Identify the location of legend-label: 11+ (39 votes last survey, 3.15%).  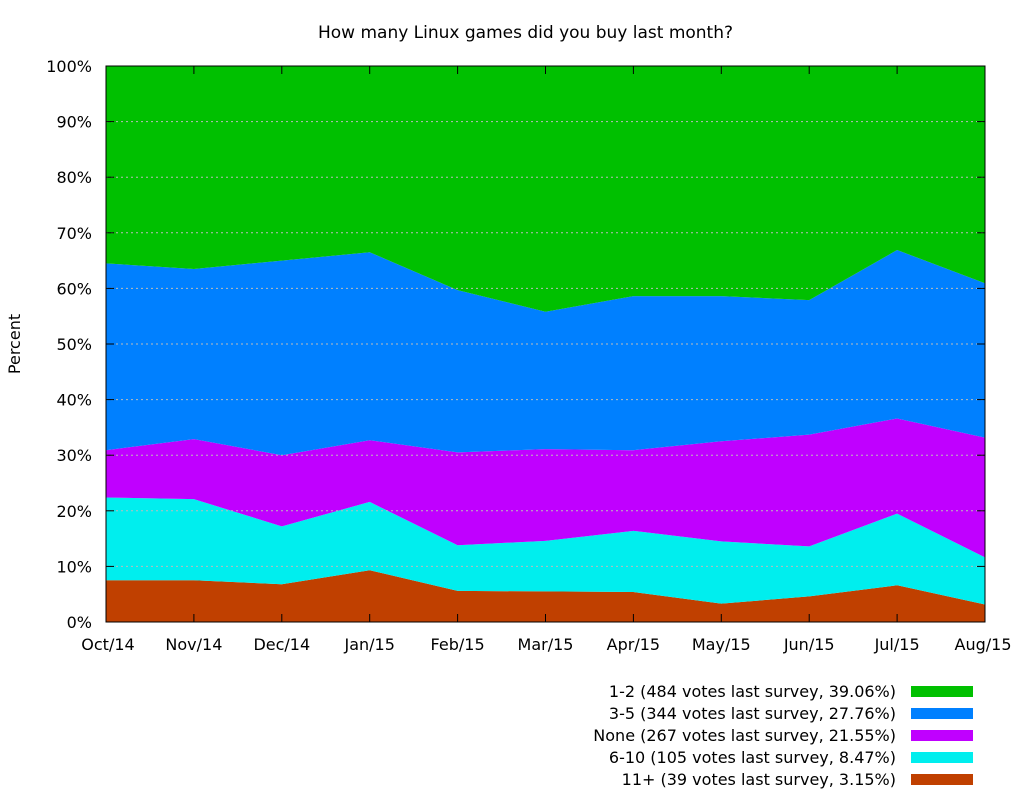
(759, 779).